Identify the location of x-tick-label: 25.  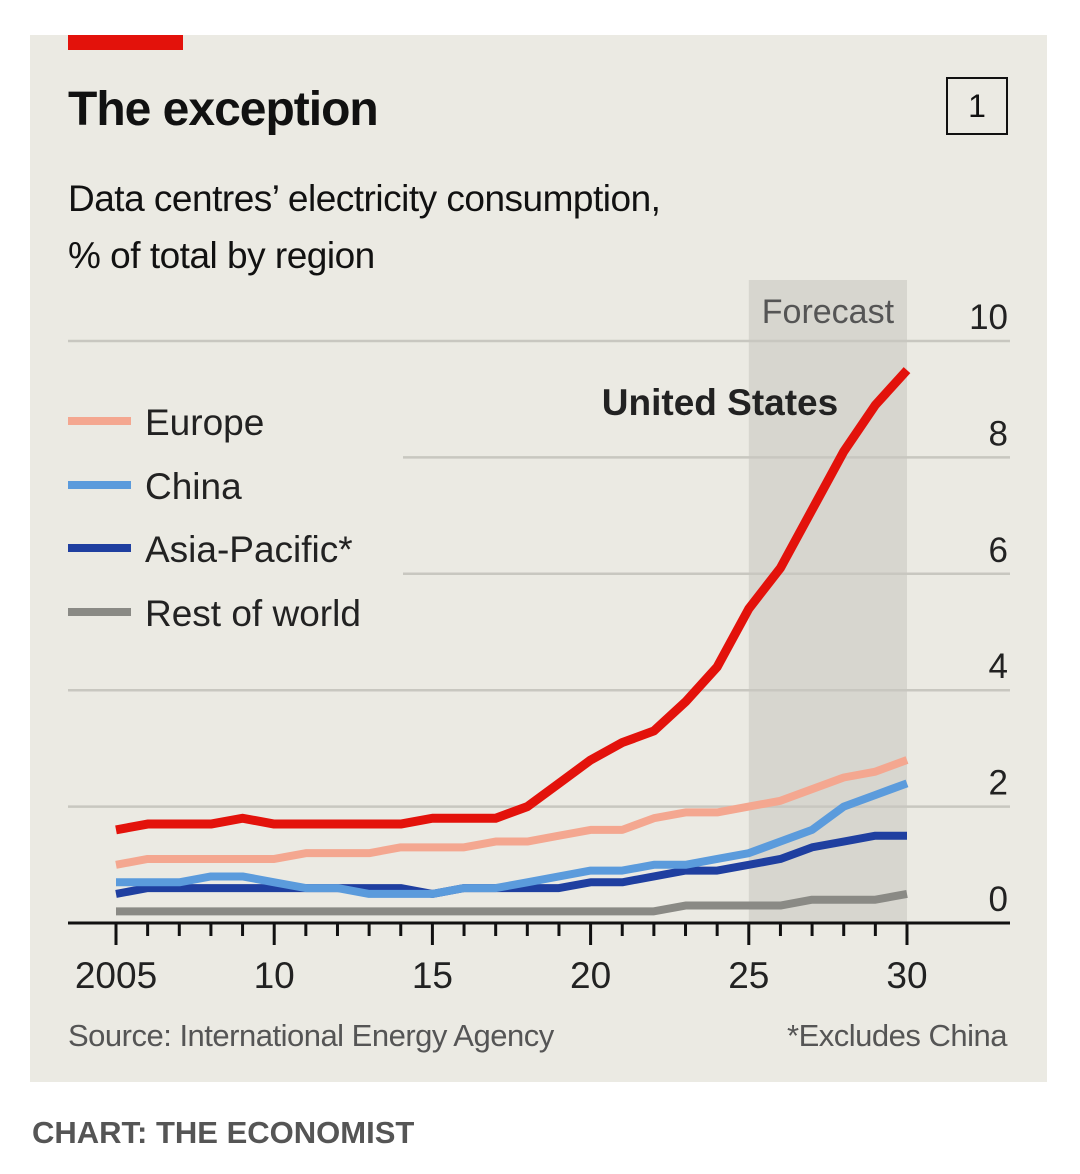
(748, 975).